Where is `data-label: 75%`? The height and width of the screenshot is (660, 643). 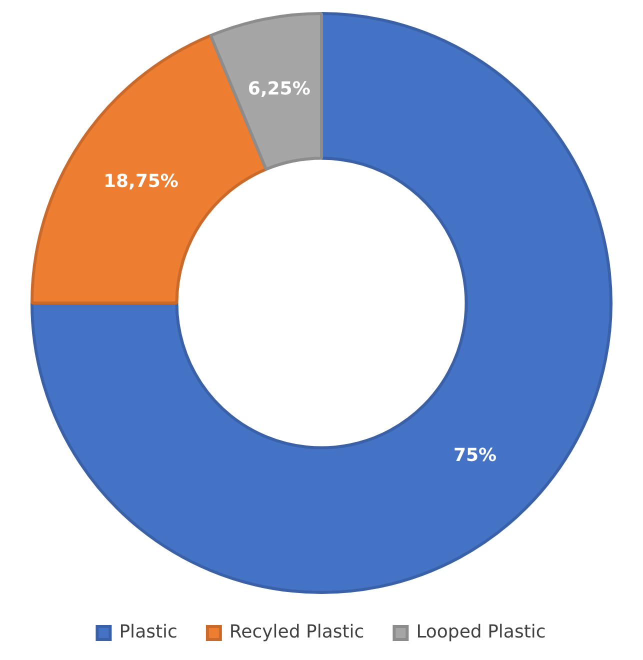
data-label: 75% is located at coordinates (475, 455).